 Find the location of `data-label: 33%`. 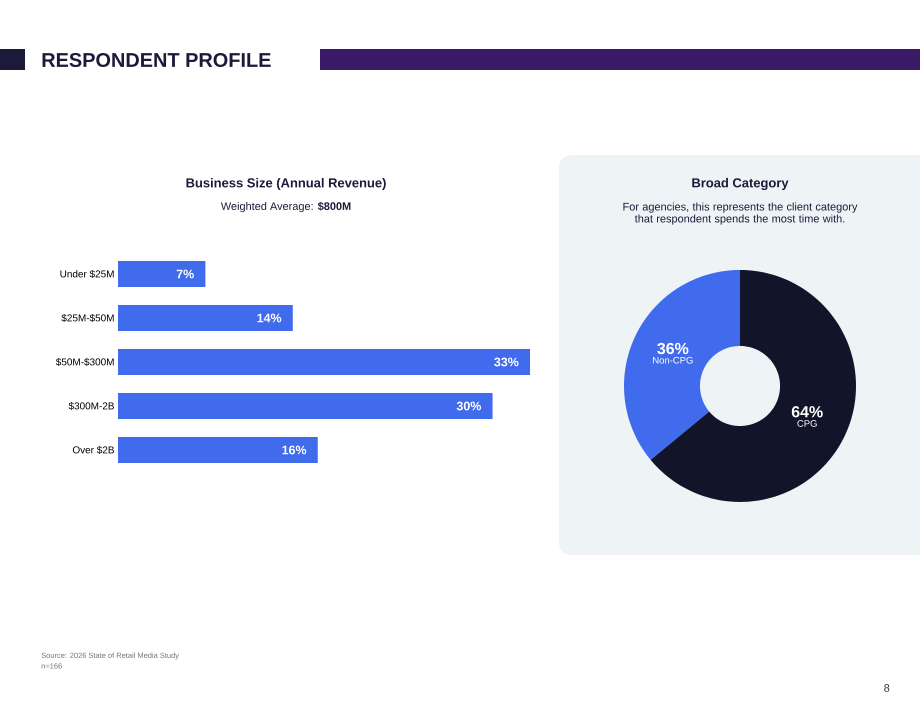

data-label: 33% is located at coordinates (506, 362).